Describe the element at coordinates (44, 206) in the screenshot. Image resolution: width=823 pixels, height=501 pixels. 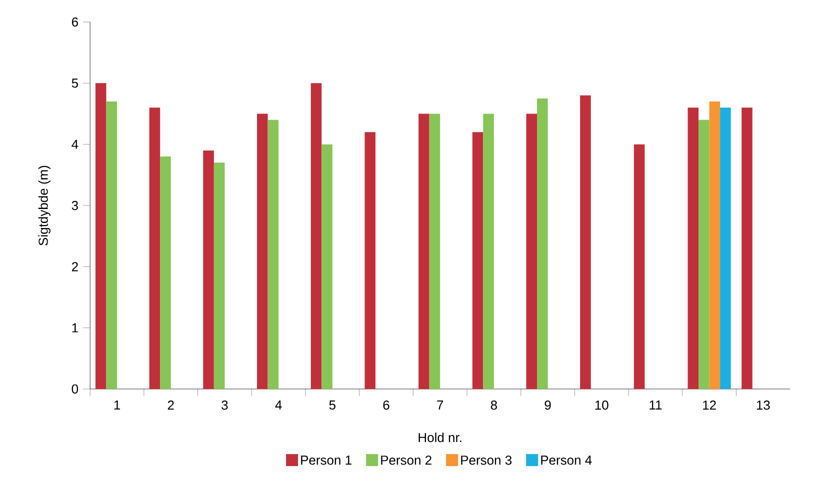
I see `y-axis-title: Sigtdybde (m)` at that location.